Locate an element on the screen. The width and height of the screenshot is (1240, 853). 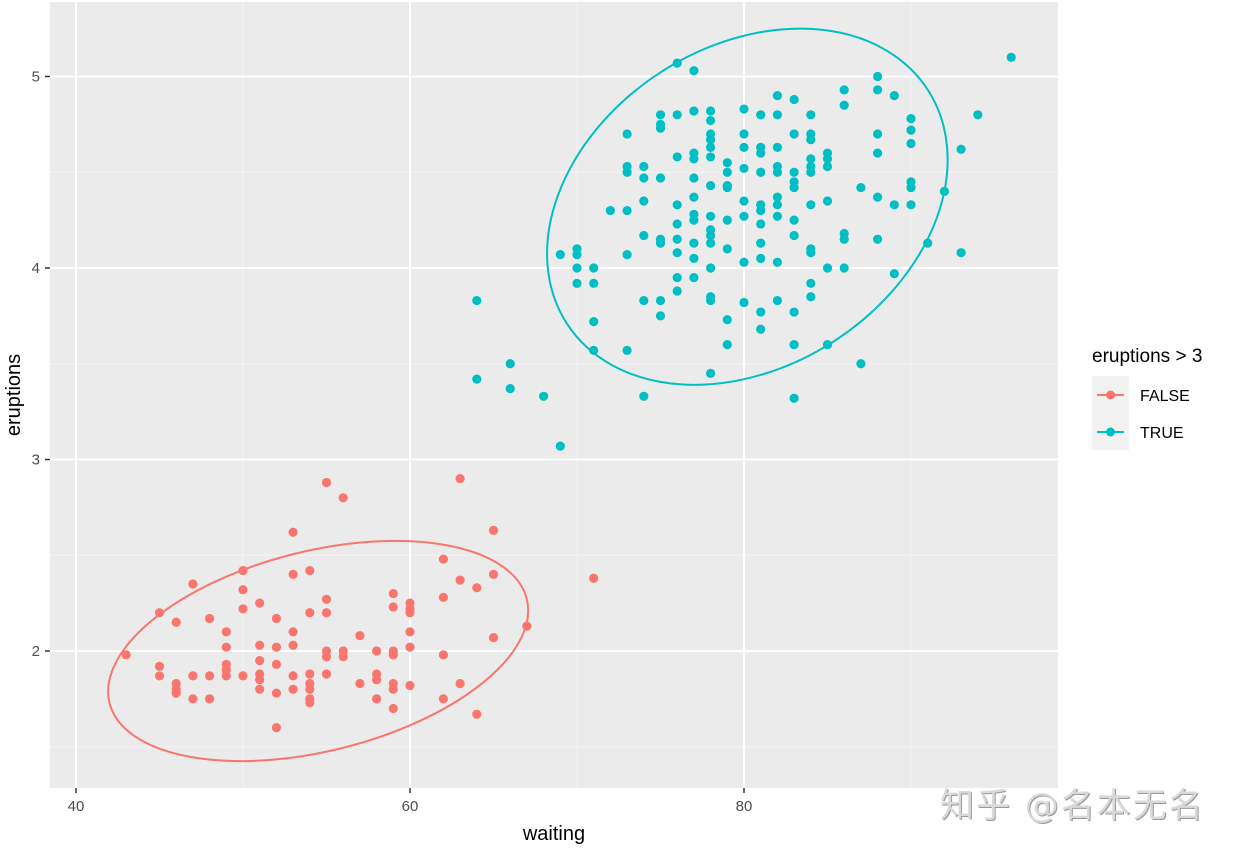
x-axis-ticks: 40 60 80 is located at coordinates (410, 801).